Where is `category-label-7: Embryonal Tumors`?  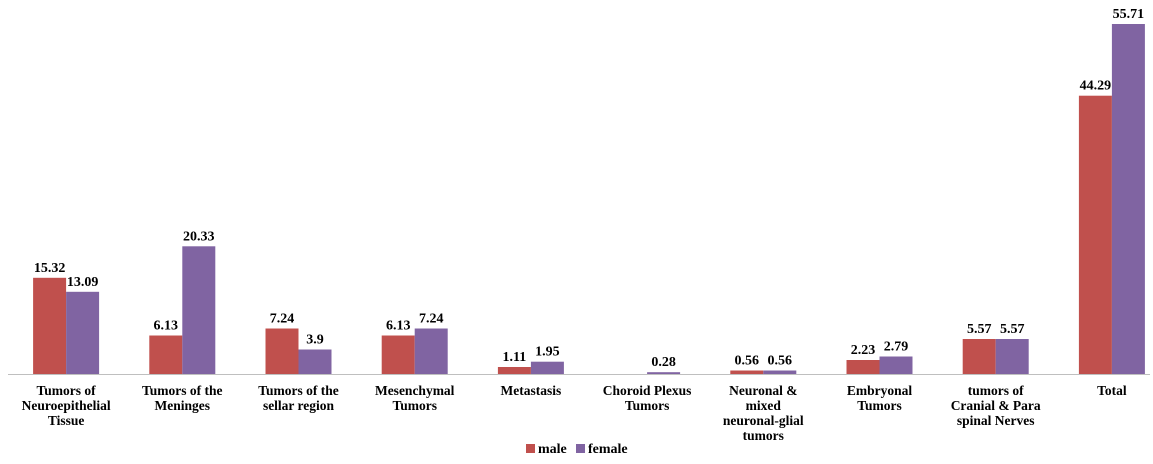 category-label-7: Embryonal Tumors is located at coordinates (880, 398).